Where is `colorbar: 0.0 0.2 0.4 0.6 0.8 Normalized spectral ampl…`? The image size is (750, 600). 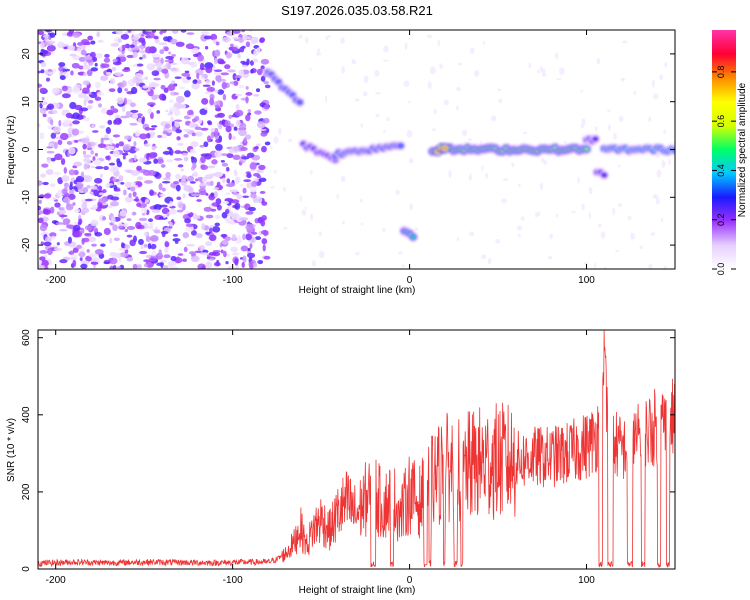 colorbar: 0.0 0.2 0.4 0.6 0.8 Normalized spectral ampl… is located at coordinates (730, 152).